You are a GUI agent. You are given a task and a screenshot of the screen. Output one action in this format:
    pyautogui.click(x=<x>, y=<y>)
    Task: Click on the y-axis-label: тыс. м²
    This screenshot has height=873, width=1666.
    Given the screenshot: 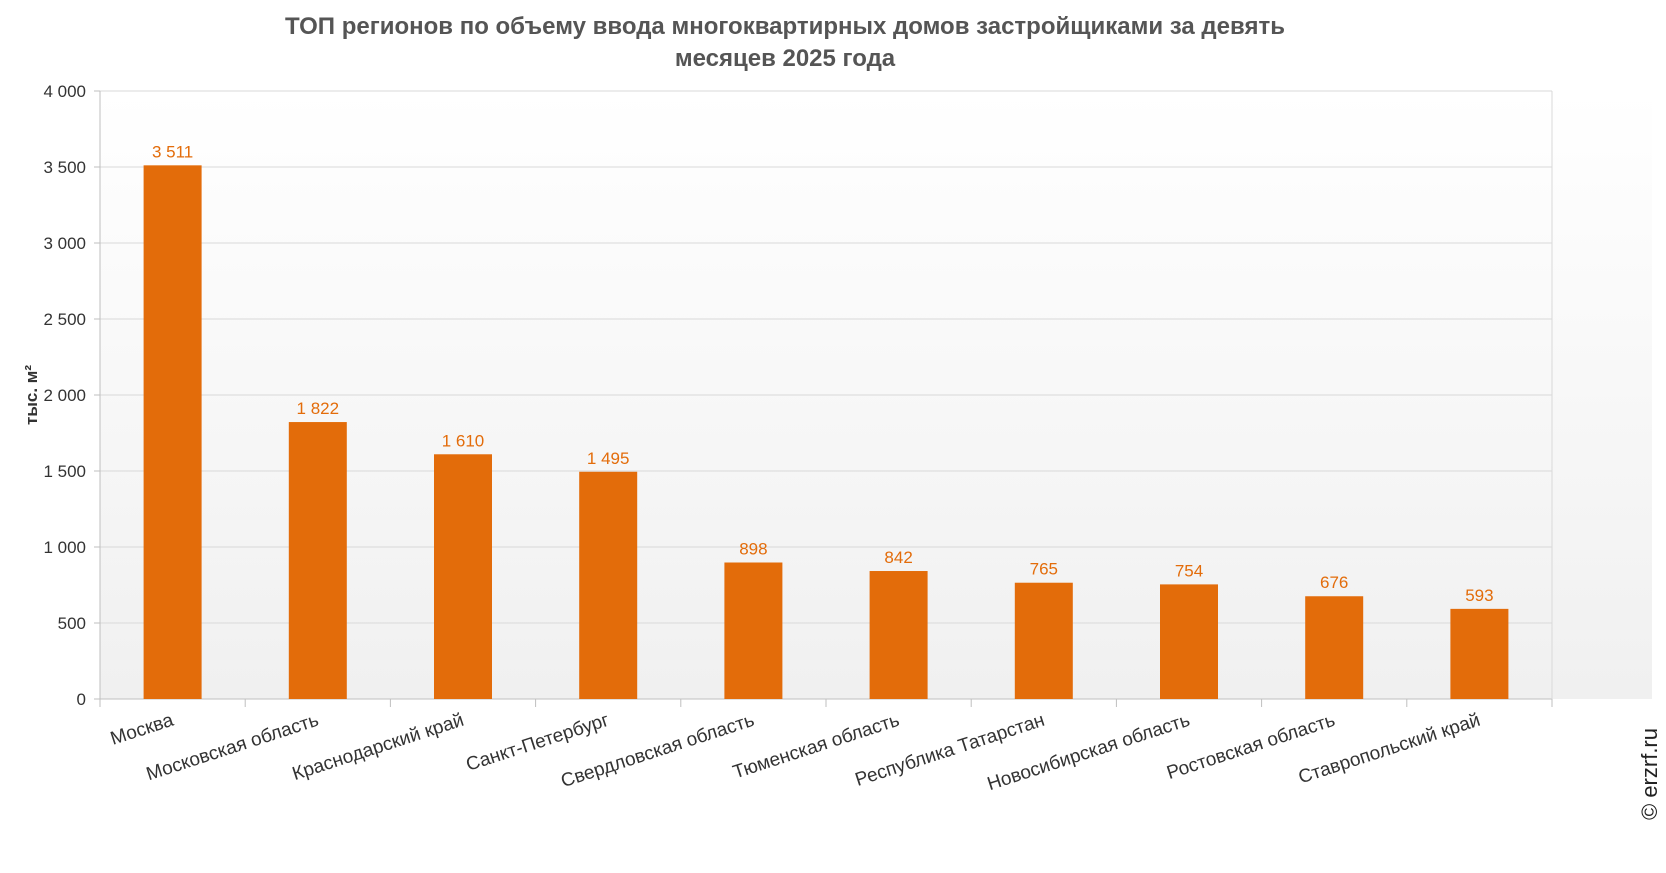 What is the action you would take?
    pyautogui.click(x=31, y=395)
    